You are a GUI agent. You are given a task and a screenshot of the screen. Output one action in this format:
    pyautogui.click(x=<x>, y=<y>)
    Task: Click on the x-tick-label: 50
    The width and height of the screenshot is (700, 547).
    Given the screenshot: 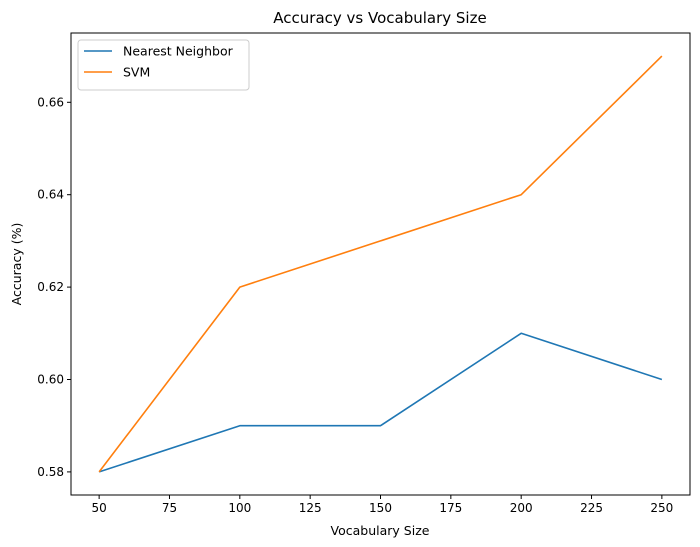 What is the action you would take?
    pyautogui.click(x=98, y=508)
    